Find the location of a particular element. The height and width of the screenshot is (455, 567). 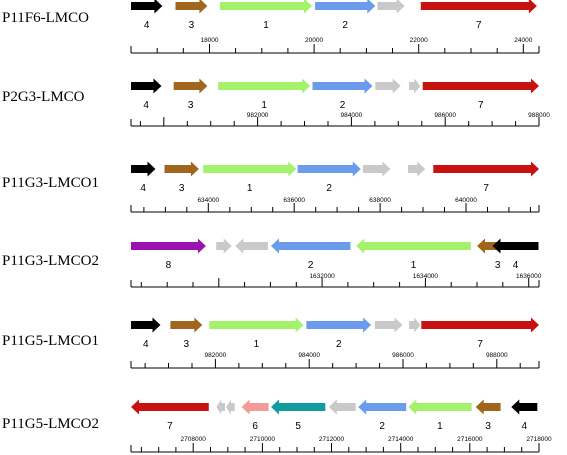

gene-number: 8 is located at coordinates (169, 265).